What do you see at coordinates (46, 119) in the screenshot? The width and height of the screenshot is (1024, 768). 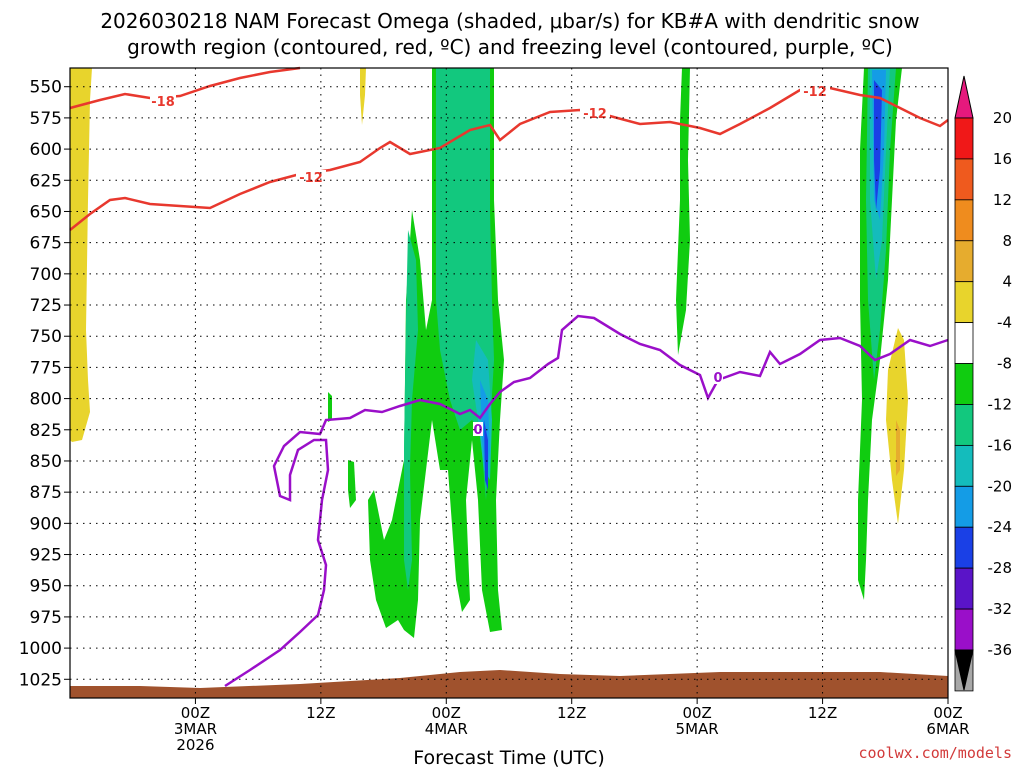 I see `y-tick-label: 575` at bounding box center [46, 119].